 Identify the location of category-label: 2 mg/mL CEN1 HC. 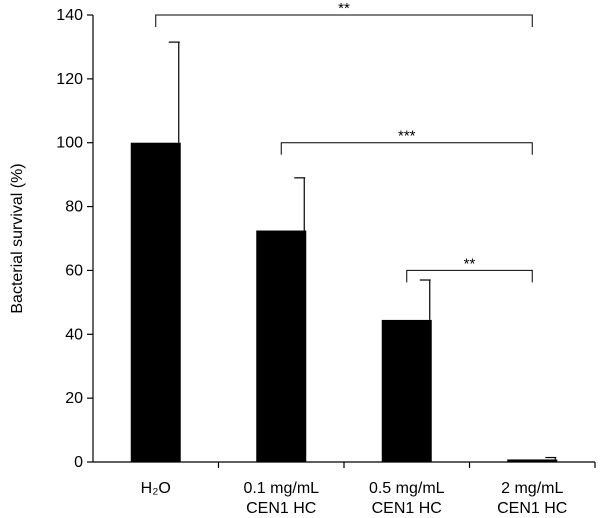
(532, 498).